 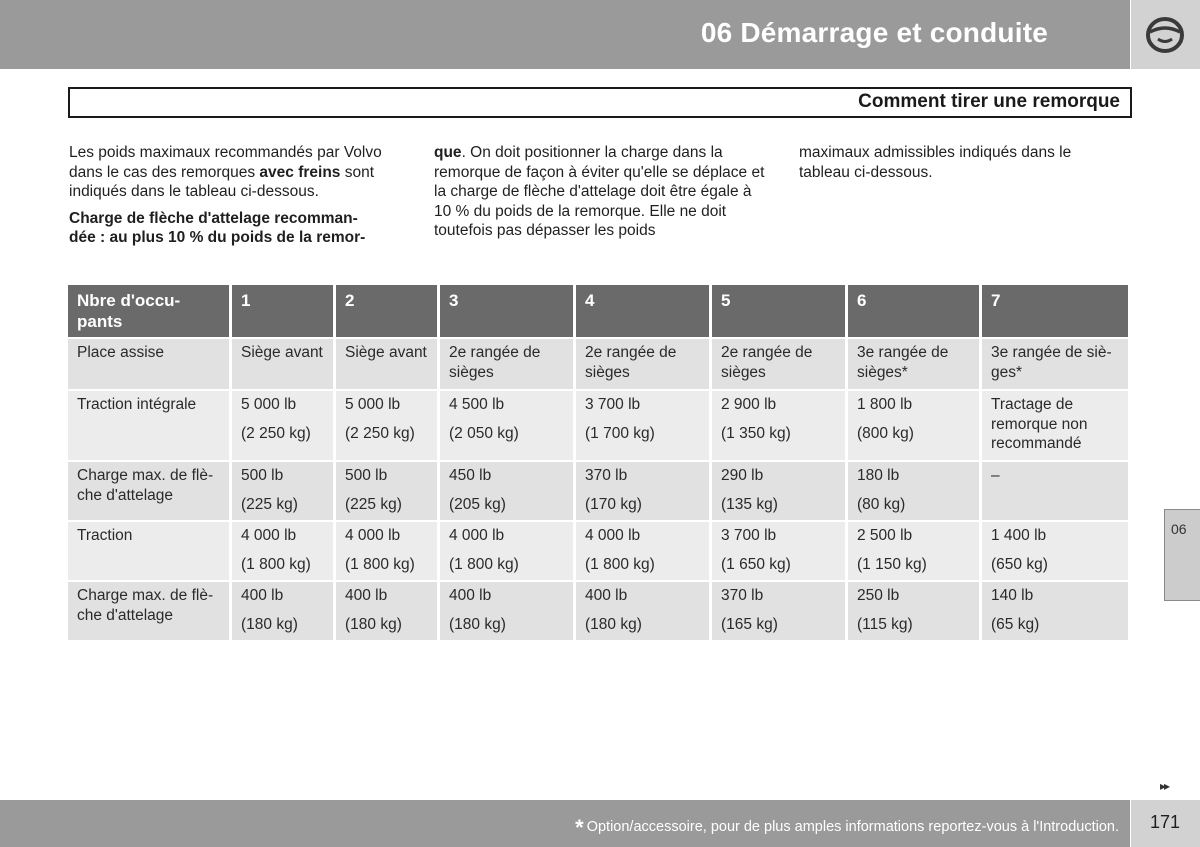 What do you see at coordinates (300, 172) in the screenshot?
I see `intro-bold-text: avec freins` at bounding box center [300, 172].